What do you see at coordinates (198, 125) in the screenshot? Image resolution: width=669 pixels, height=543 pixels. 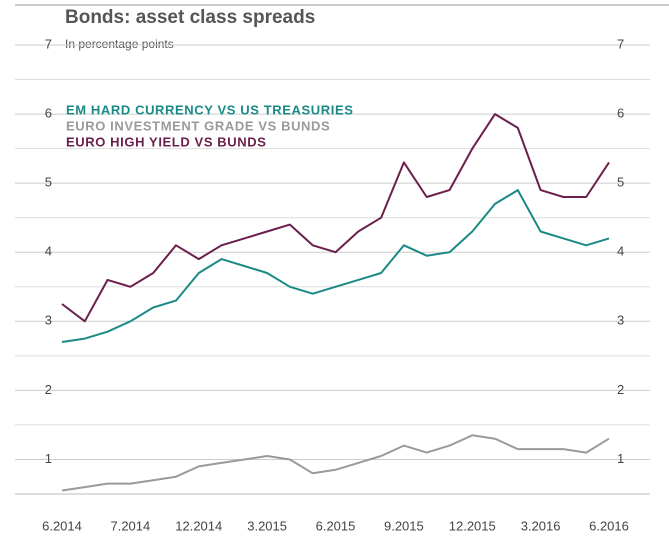 I see `legend-label: EURO INVESTMENT GRADE VS BUNDS` at bounding box center [198, 125].